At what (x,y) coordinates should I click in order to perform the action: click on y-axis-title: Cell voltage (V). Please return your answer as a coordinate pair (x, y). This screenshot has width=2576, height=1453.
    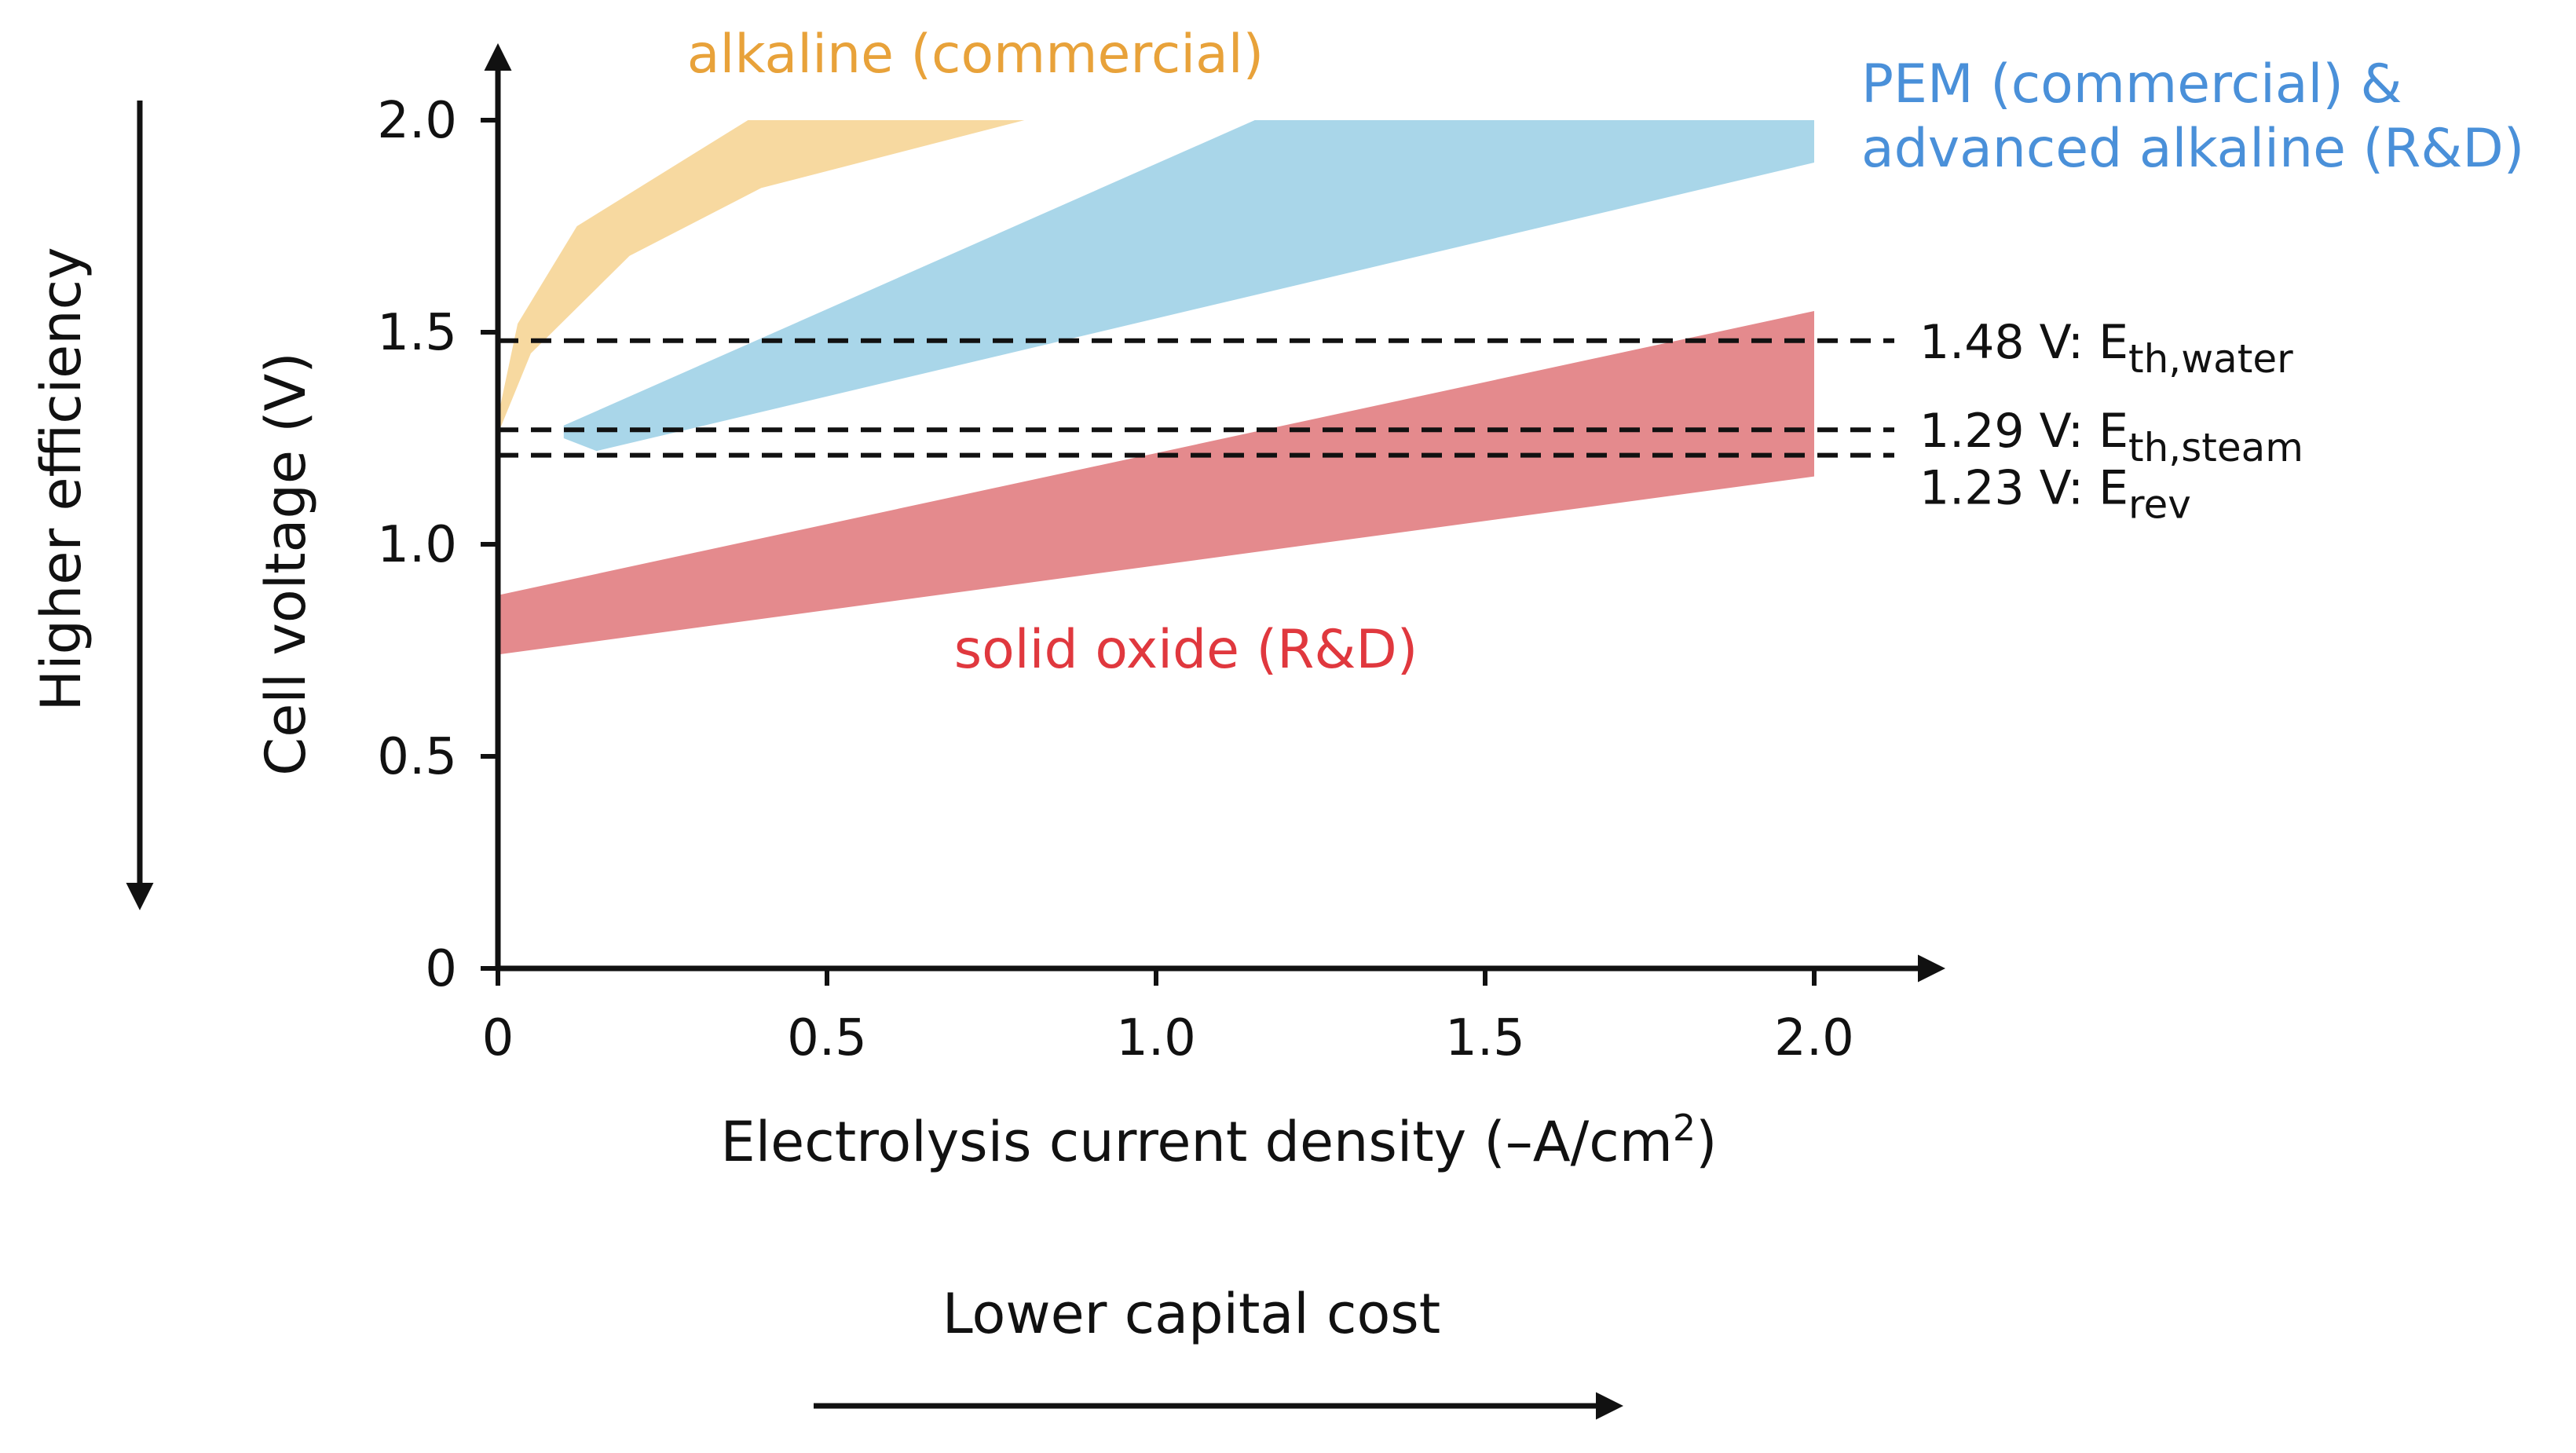
    Looking at the image, I should click on (286, 563).